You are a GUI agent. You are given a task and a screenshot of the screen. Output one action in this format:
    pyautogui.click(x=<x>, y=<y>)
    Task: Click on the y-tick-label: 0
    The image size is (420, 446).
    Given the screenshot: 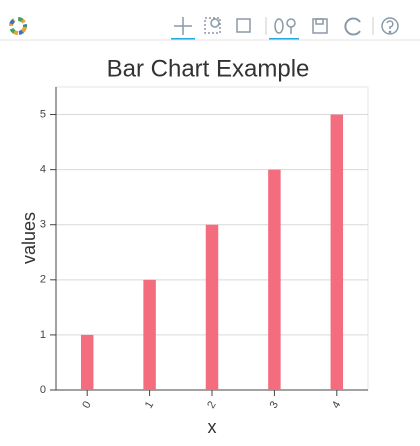 What is the action you would take?
    pyautogui.click(x=43, y=390)
    